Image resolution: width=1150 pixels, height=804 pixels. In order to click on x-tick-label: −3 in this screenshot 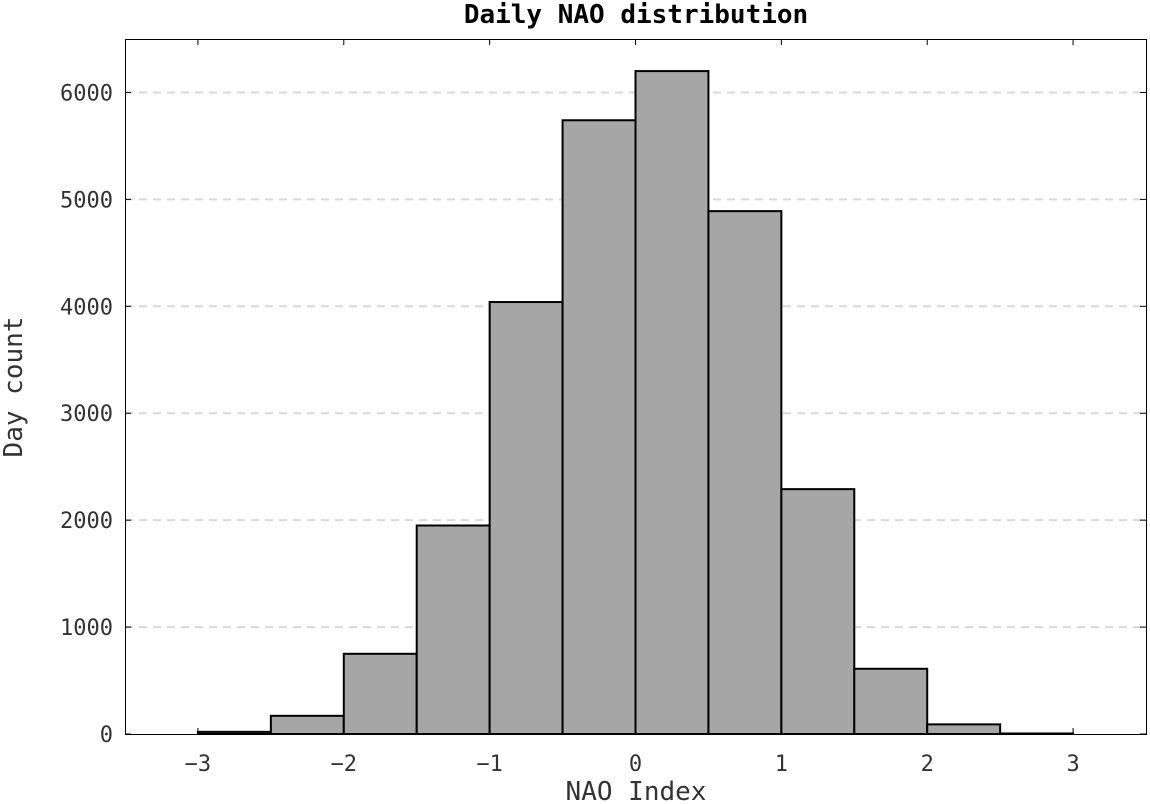, I will do `click(198, 764)`.